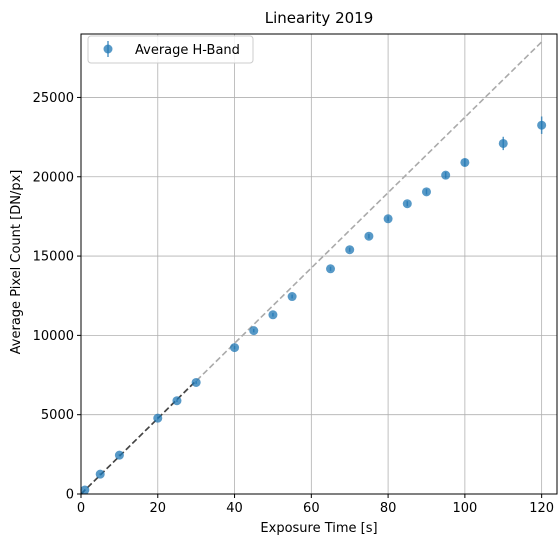  What do you see at coordinates (57, 297) in the screenshot?
I see `y-axis-ticks: 0 5000 10000 15000 20000 25000` at bounding box center [57, 297].